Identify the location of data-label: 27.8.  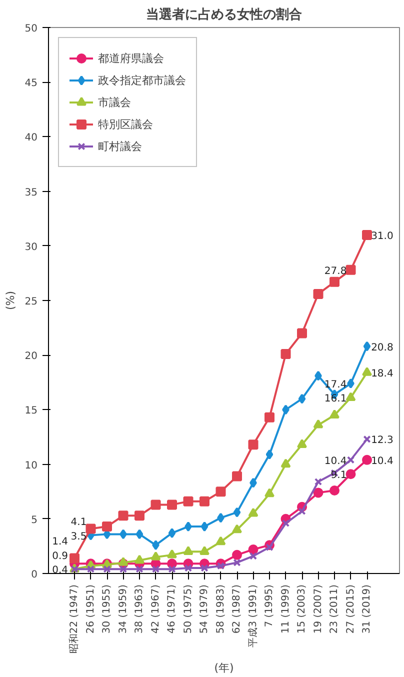
(335, 271).